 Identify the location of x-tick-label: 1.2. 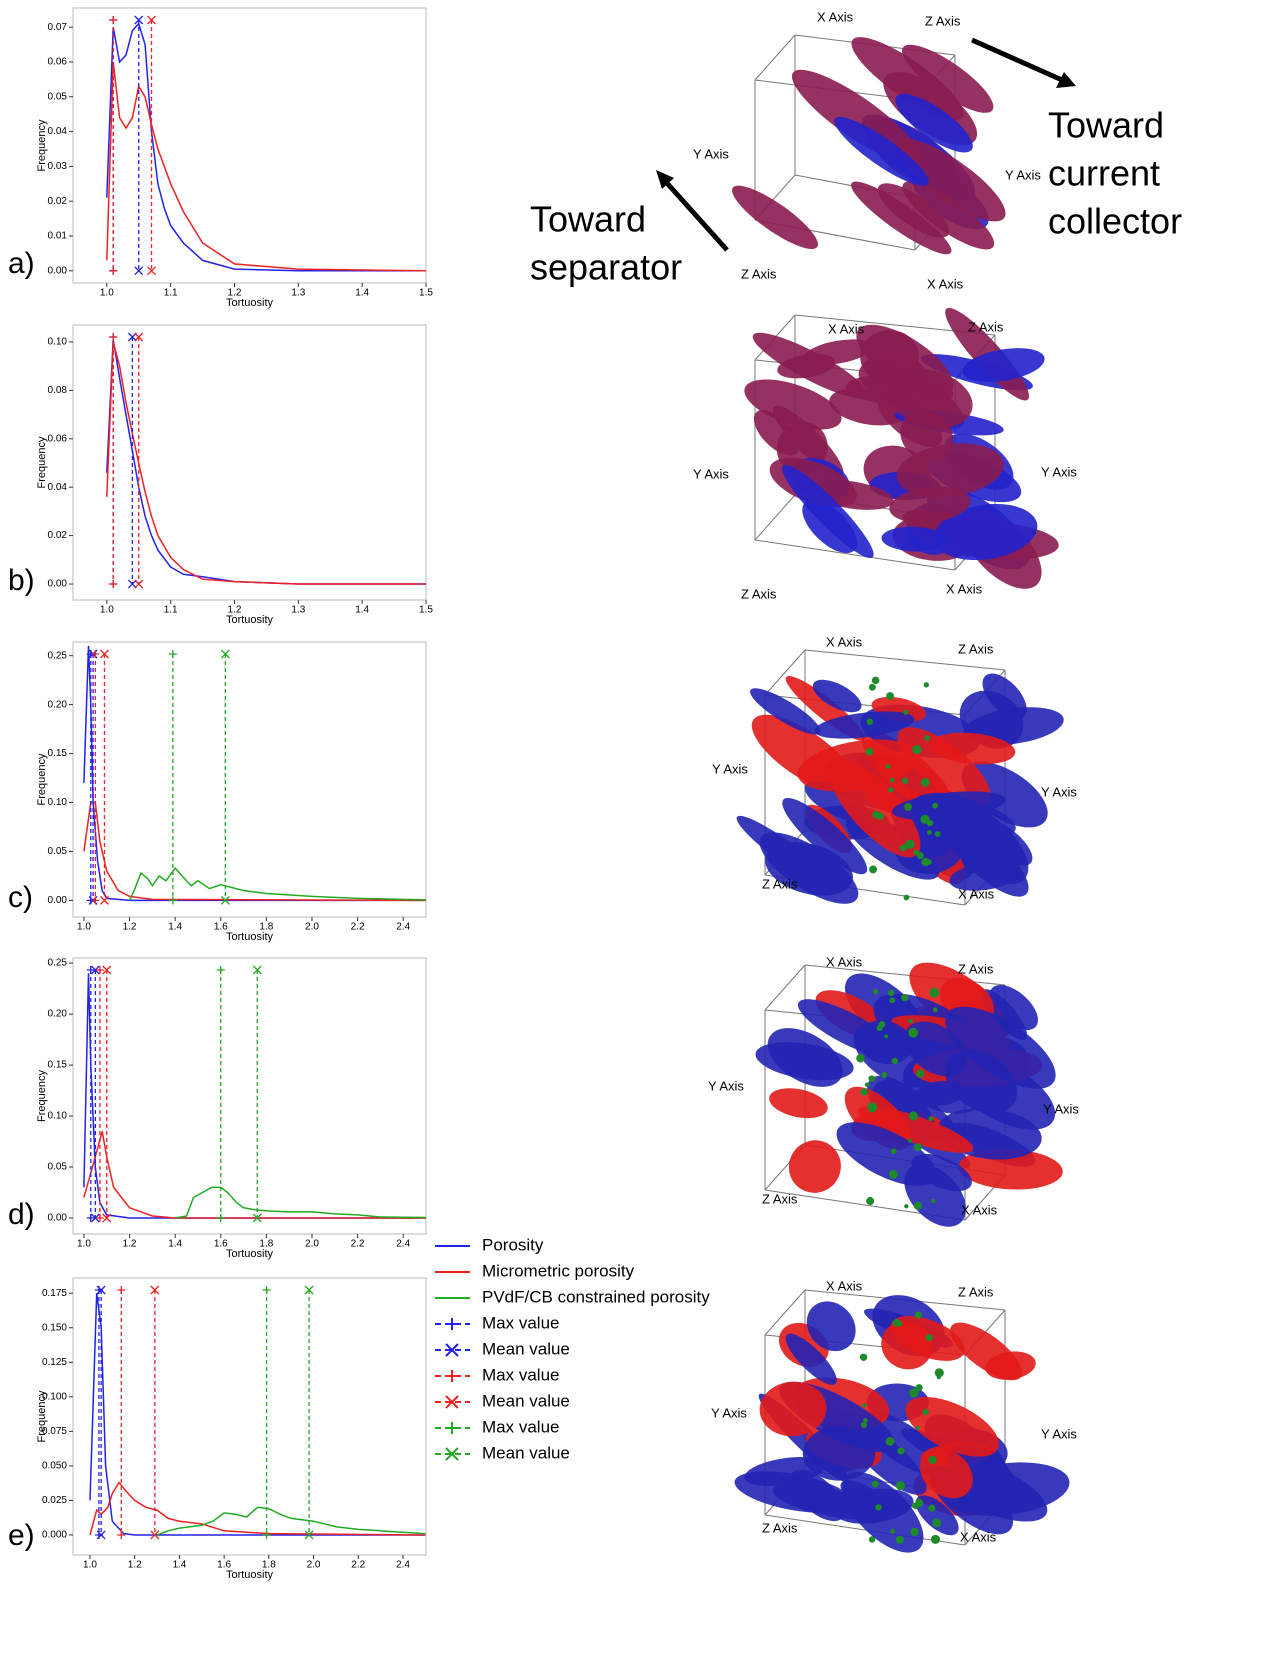
(235, 610).